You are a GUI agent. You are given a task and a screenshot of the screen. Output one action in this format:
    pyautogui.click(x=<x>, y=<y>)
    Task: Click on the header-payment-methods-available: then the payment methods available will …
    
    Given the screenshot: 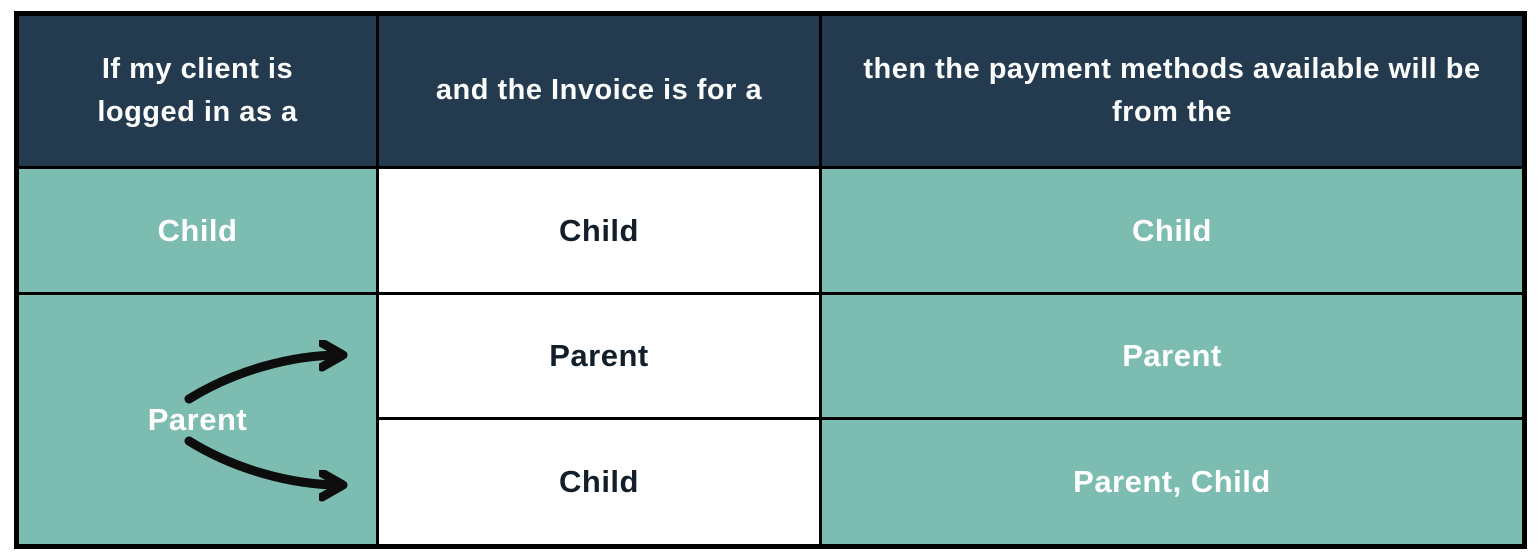 What is the action you would take?
    pyautogui.click(x=1172, y=91)
    